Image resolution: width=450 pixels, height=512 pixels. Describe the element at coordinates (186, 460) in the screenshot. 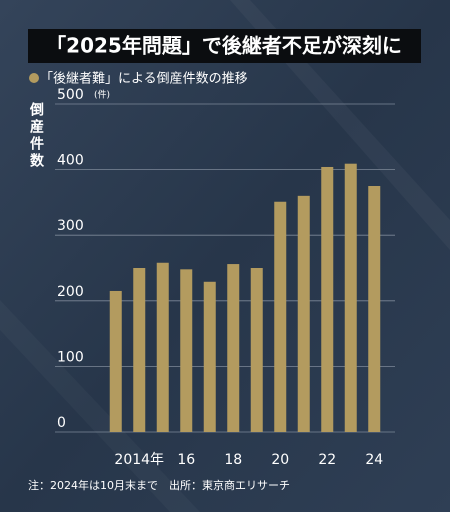

I see `x-tick-label: 16` at that location.